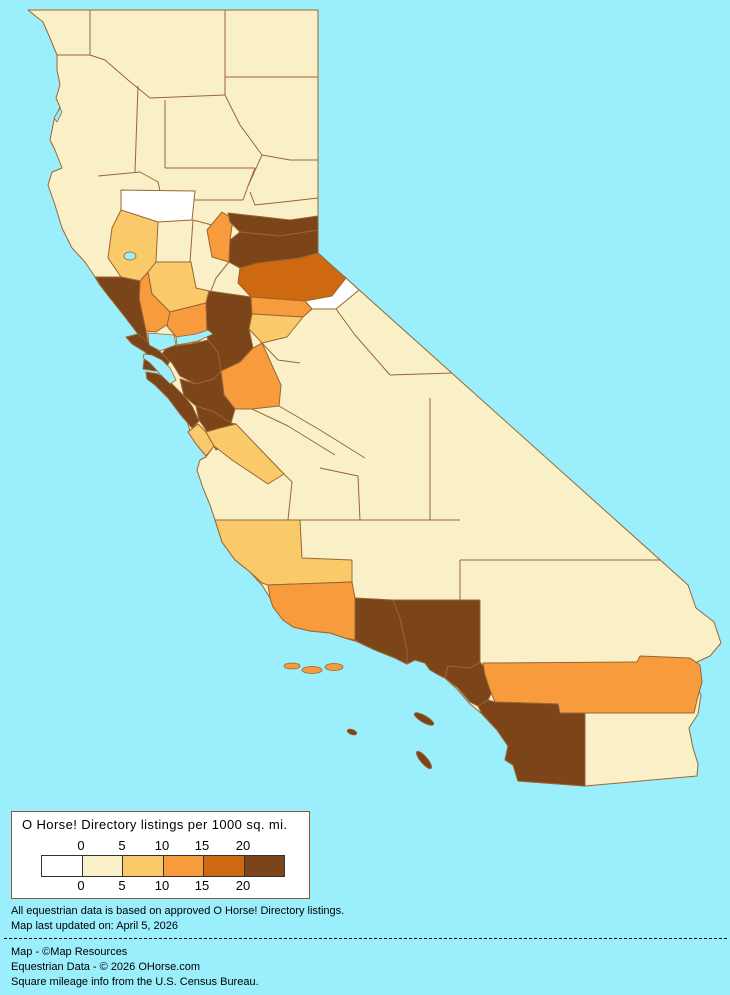  Describe the element at coordinates (312, 670) in the screenshot. I see `santa-rosa-island` at that location.